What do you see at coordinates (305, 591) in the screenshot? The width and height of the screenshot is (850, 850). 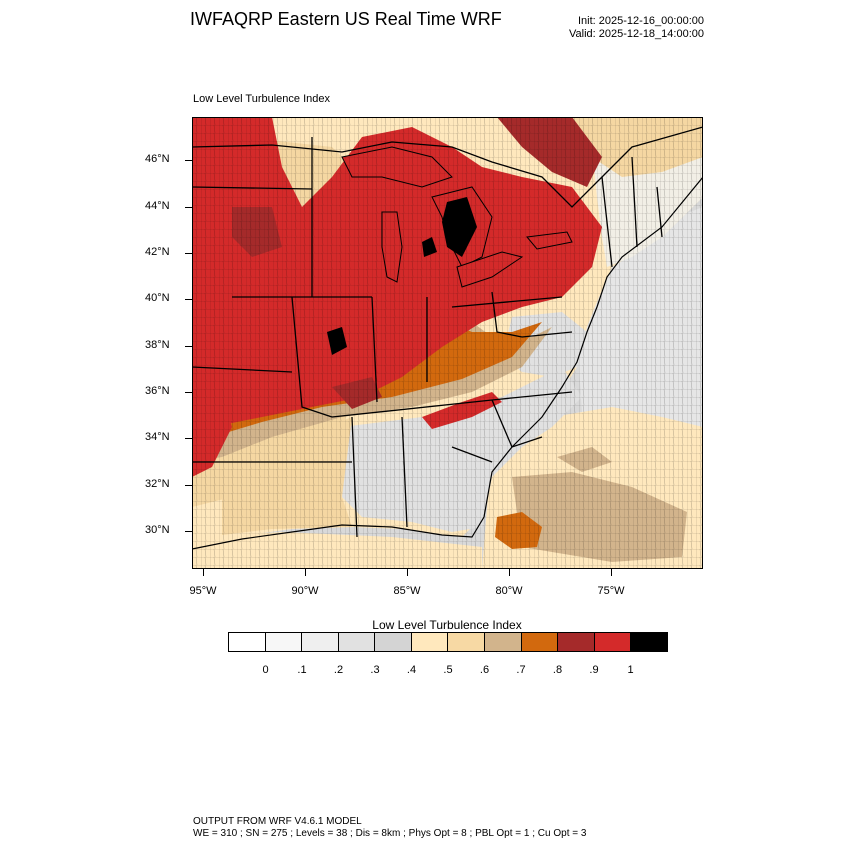 I see `lon-label-90: 90°W` at bounding box center [305, 591].